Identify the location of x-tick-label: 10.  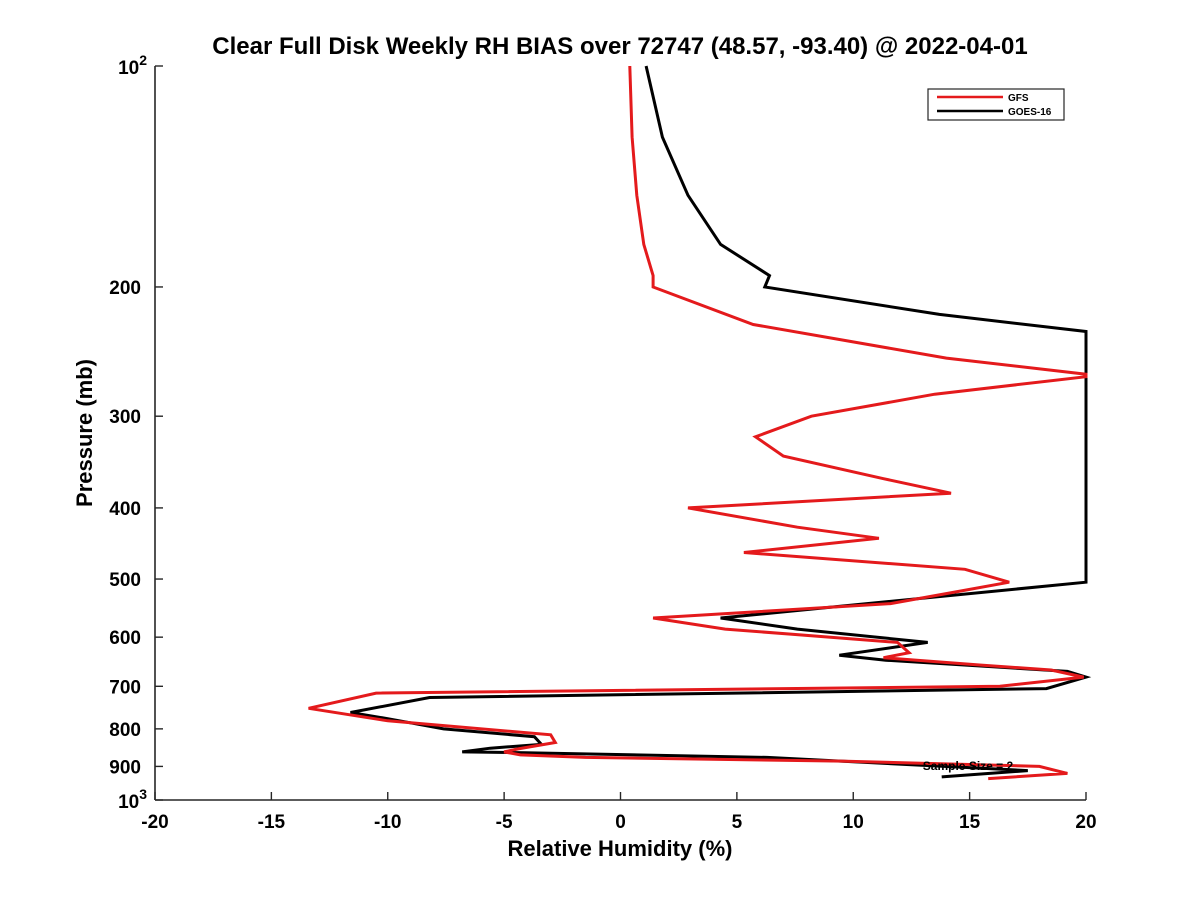
(853, 822).